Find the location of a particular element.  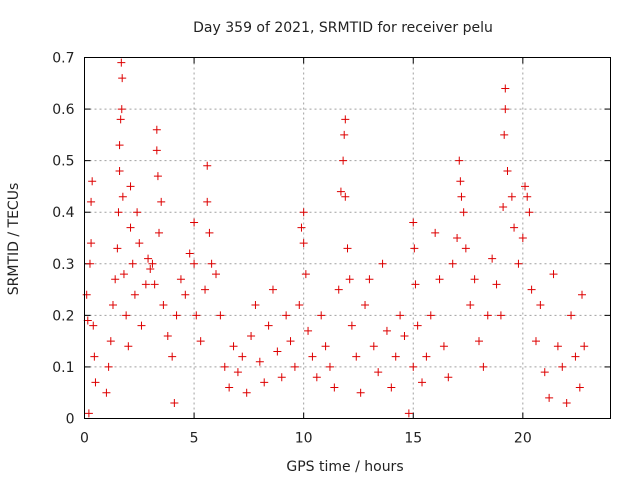

x-tick-label: 15 is located at coordinates (413, 439).